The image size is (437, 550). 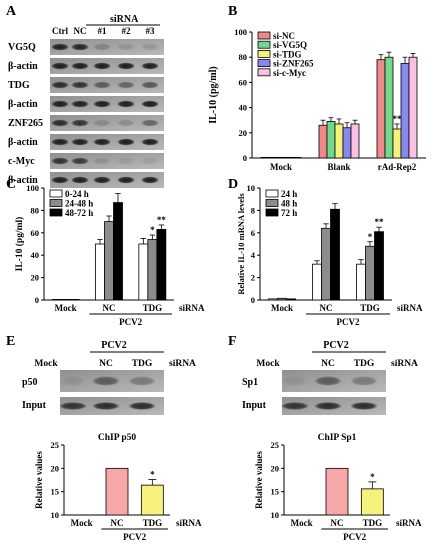 I want to click on legend-label: 48-72 h, so click(x=79, y=213).